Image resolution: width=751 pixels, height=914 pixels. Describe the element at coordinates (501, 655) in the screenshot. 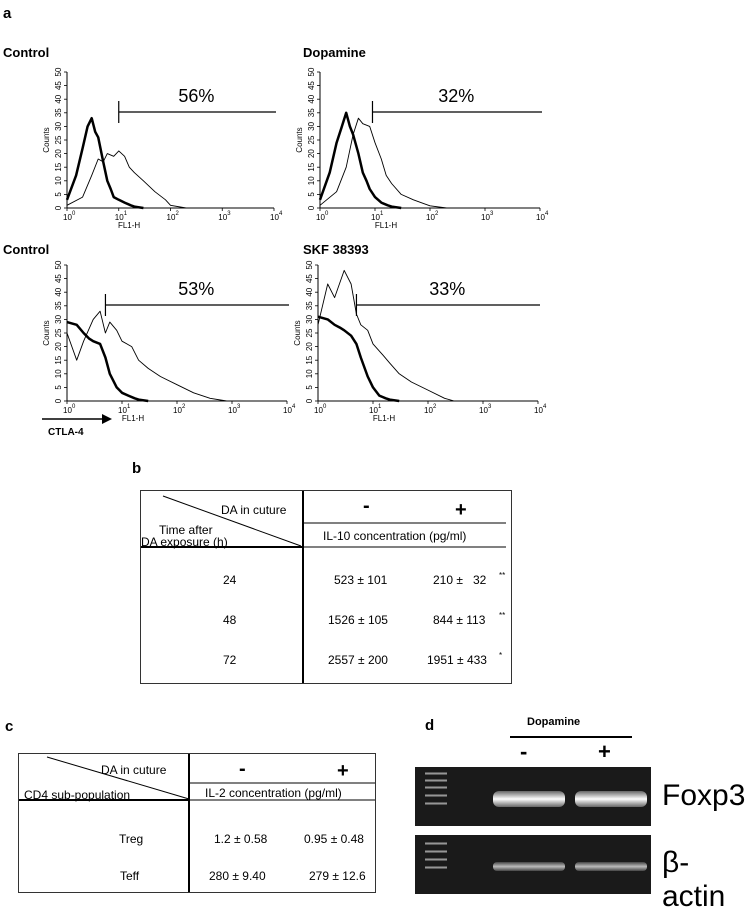

I see `b-cell-sig: *` at that location.